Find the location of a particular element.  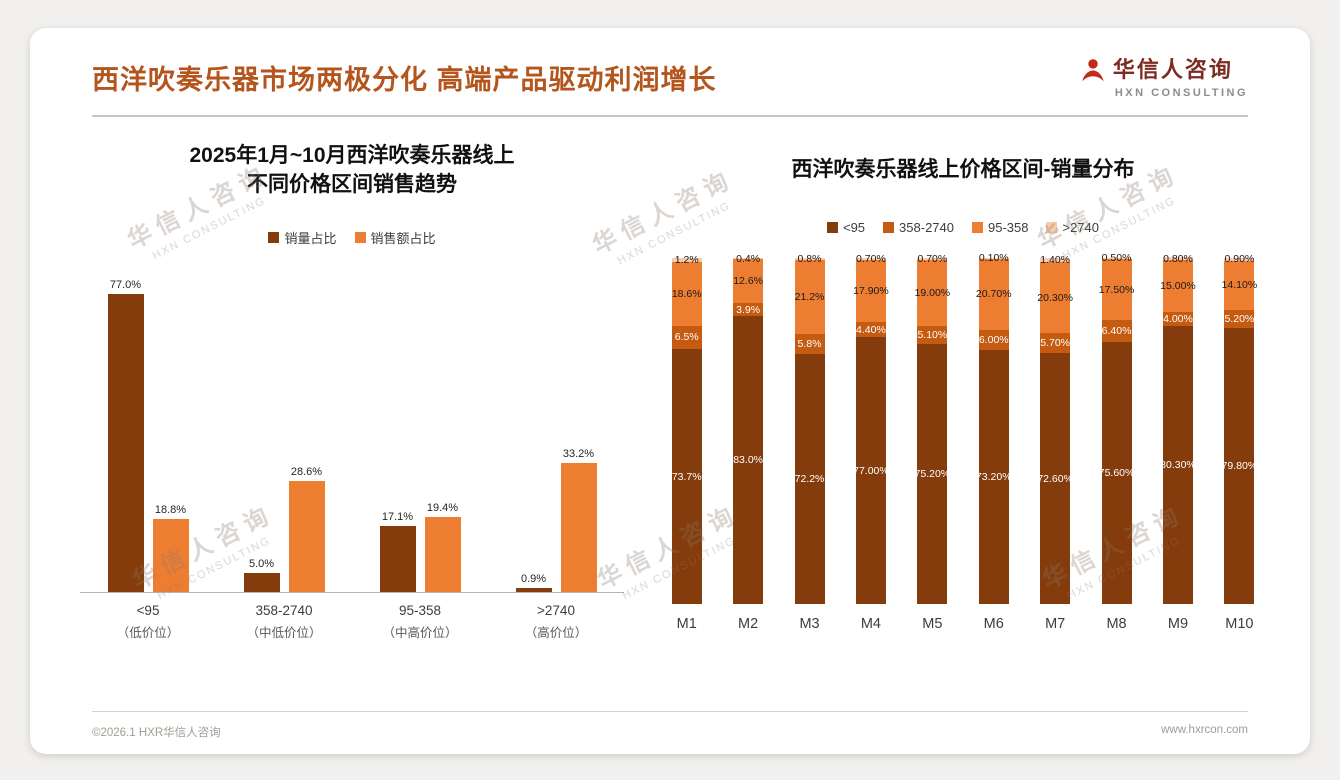

category-line2: （中高价位） is located at coordinates (420, 632).